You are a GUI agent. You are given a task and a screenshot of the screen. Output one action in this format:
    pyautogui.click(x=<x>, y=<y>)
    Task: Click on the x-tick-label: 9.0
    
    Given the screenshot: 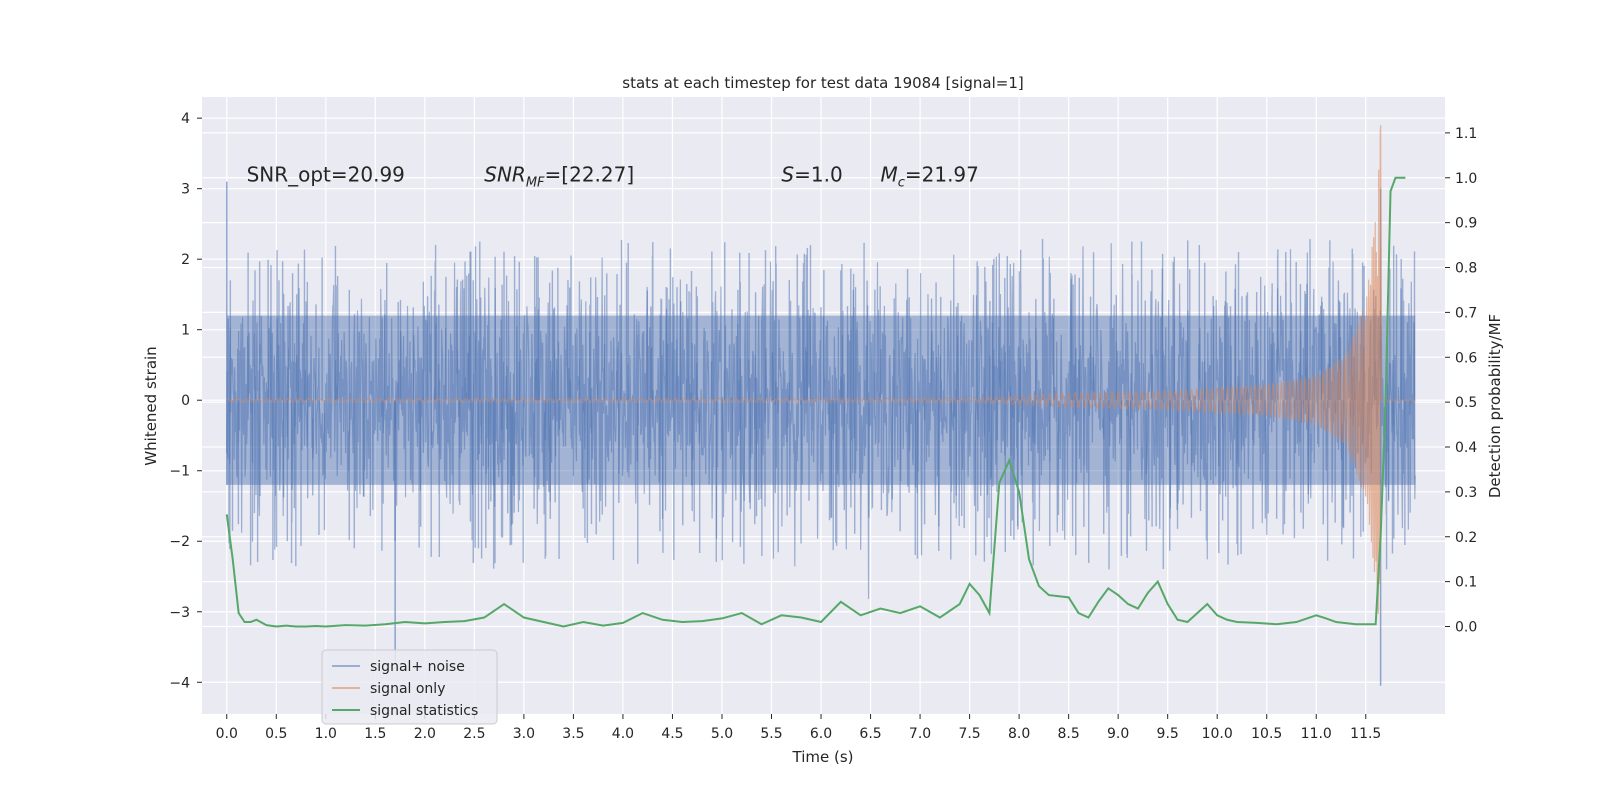 What is the action you would take?
    pyautogui.click(x=1118, y=734)
    